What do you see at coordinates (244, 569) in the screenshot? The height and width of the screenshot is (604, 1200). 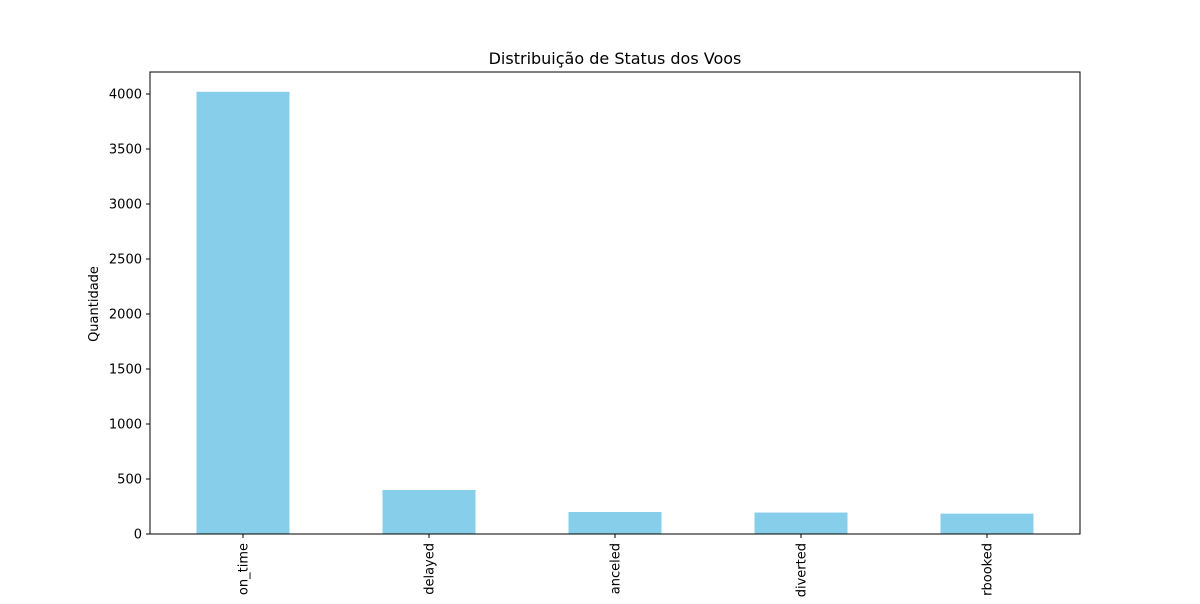 I see `x-tick-label-on_time: on_time` at bounding box center [244, 569].